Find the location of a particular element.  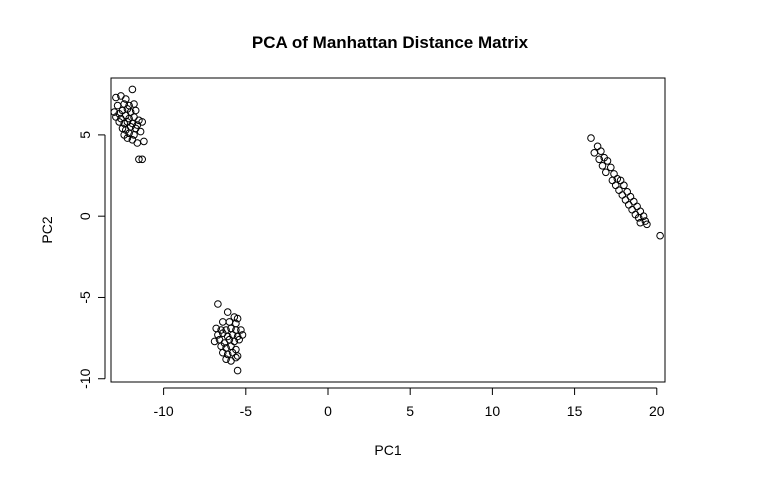

chart-title: PCA of Manhattan Distance Matrix is located at coordinates (390, 42).